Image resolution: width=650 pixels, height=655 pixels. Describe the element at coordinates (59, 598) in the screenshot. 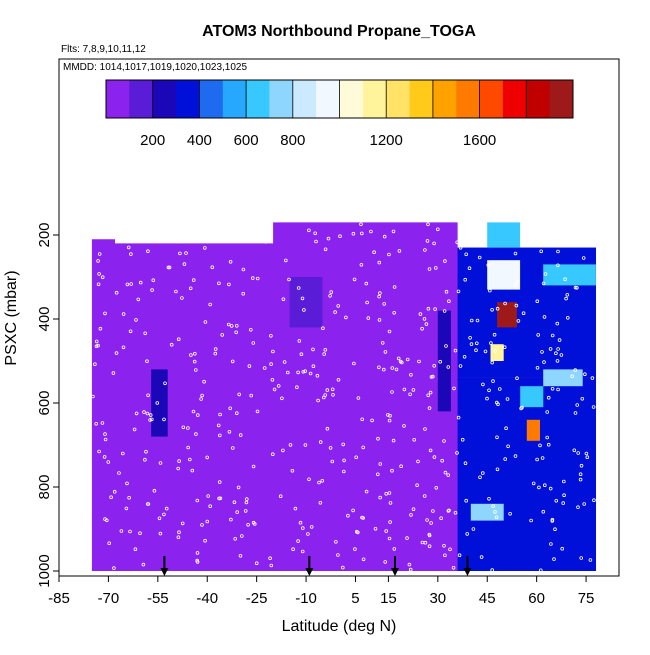

I see `x-tick-label: -85` at that location.